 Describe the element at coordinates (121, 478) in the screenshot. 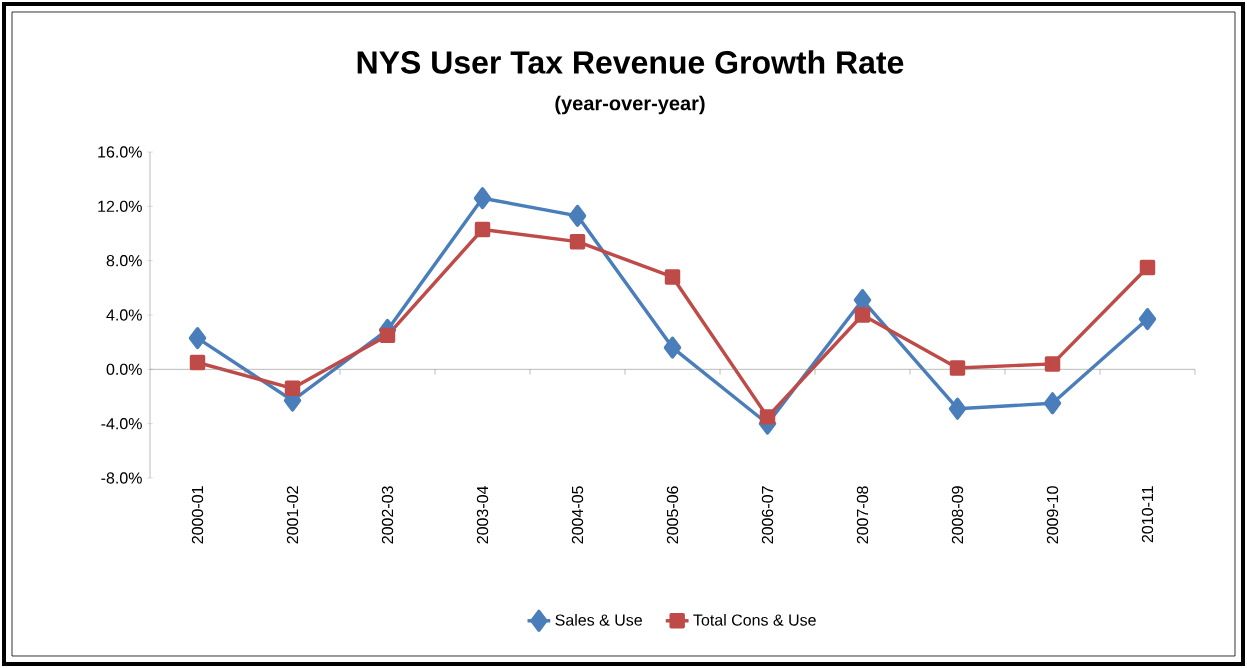

I see `y-tick-label: -8.0%` at that location.